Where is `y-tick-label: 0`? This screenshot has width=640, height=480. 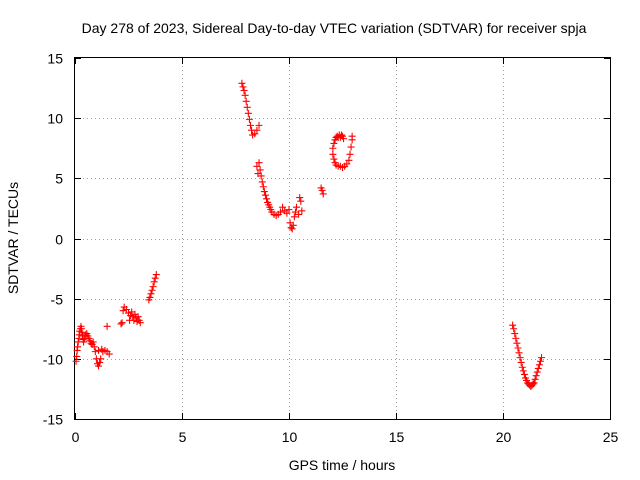
y-tick-label: 0 is located at coordinates (59, 240).